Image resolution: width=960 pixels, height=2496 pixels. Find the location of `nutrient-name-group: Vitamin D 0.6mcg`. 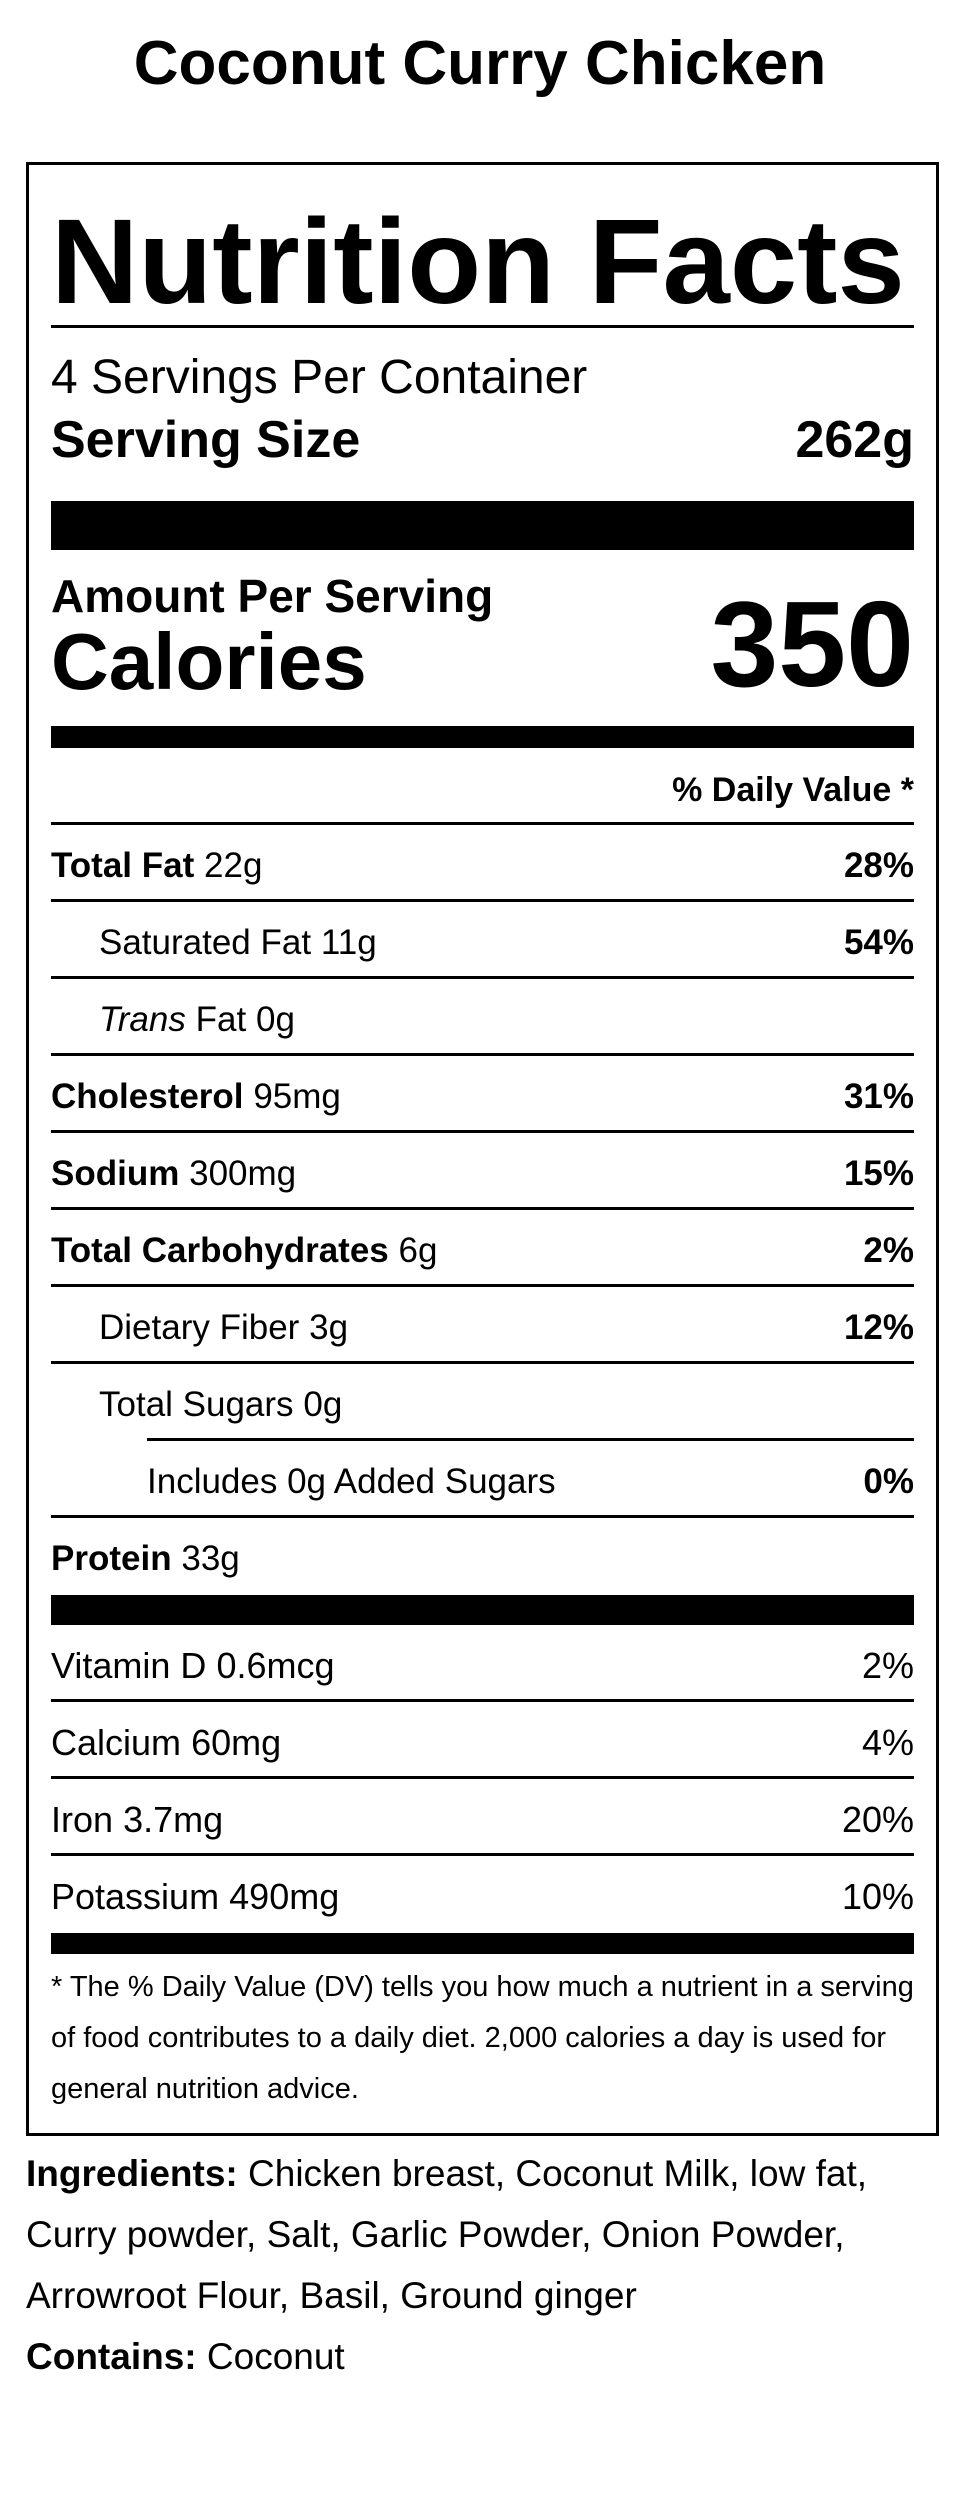

nutrient-name-group: Vitamin D 0.6mcg is located at coordinates (193, 1666).